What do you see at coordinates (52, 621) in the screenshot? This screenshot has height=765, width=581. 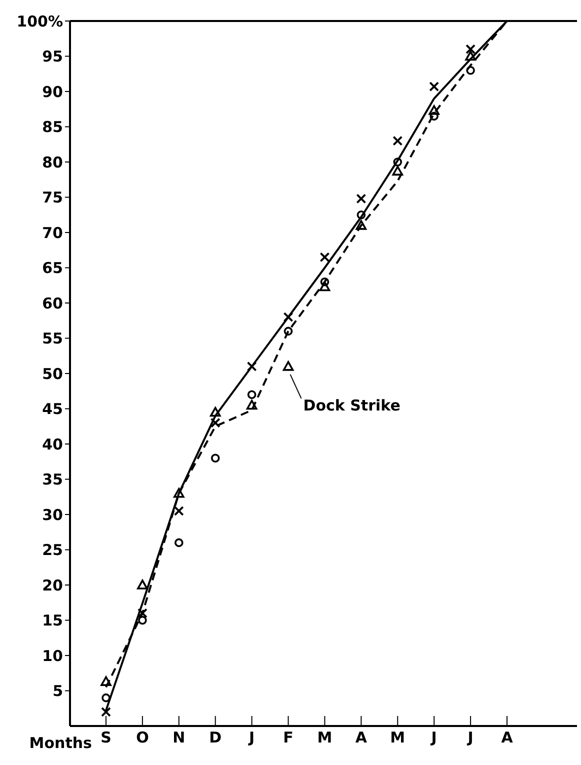 I see `y-tick-label: 15` at bounding box center [52, 621].